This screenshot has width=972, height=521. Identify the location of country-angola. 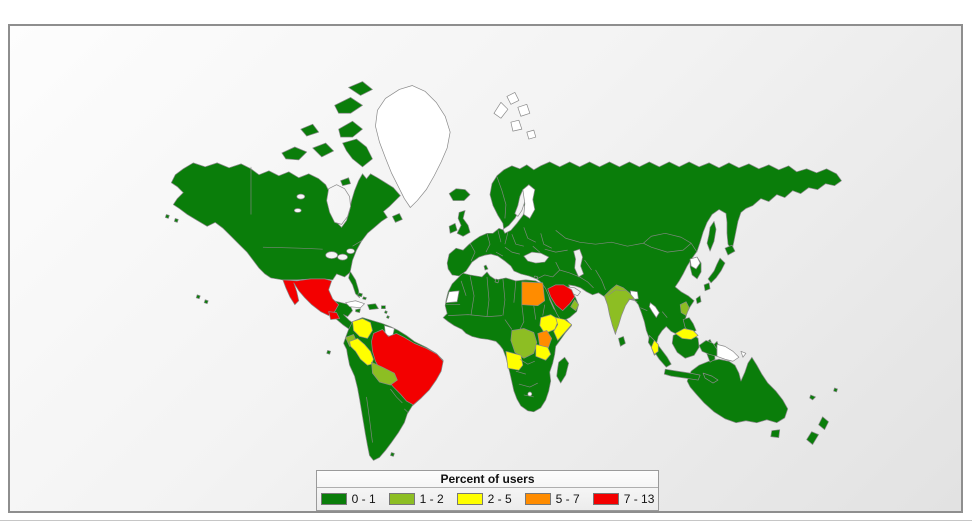
(514, 360).